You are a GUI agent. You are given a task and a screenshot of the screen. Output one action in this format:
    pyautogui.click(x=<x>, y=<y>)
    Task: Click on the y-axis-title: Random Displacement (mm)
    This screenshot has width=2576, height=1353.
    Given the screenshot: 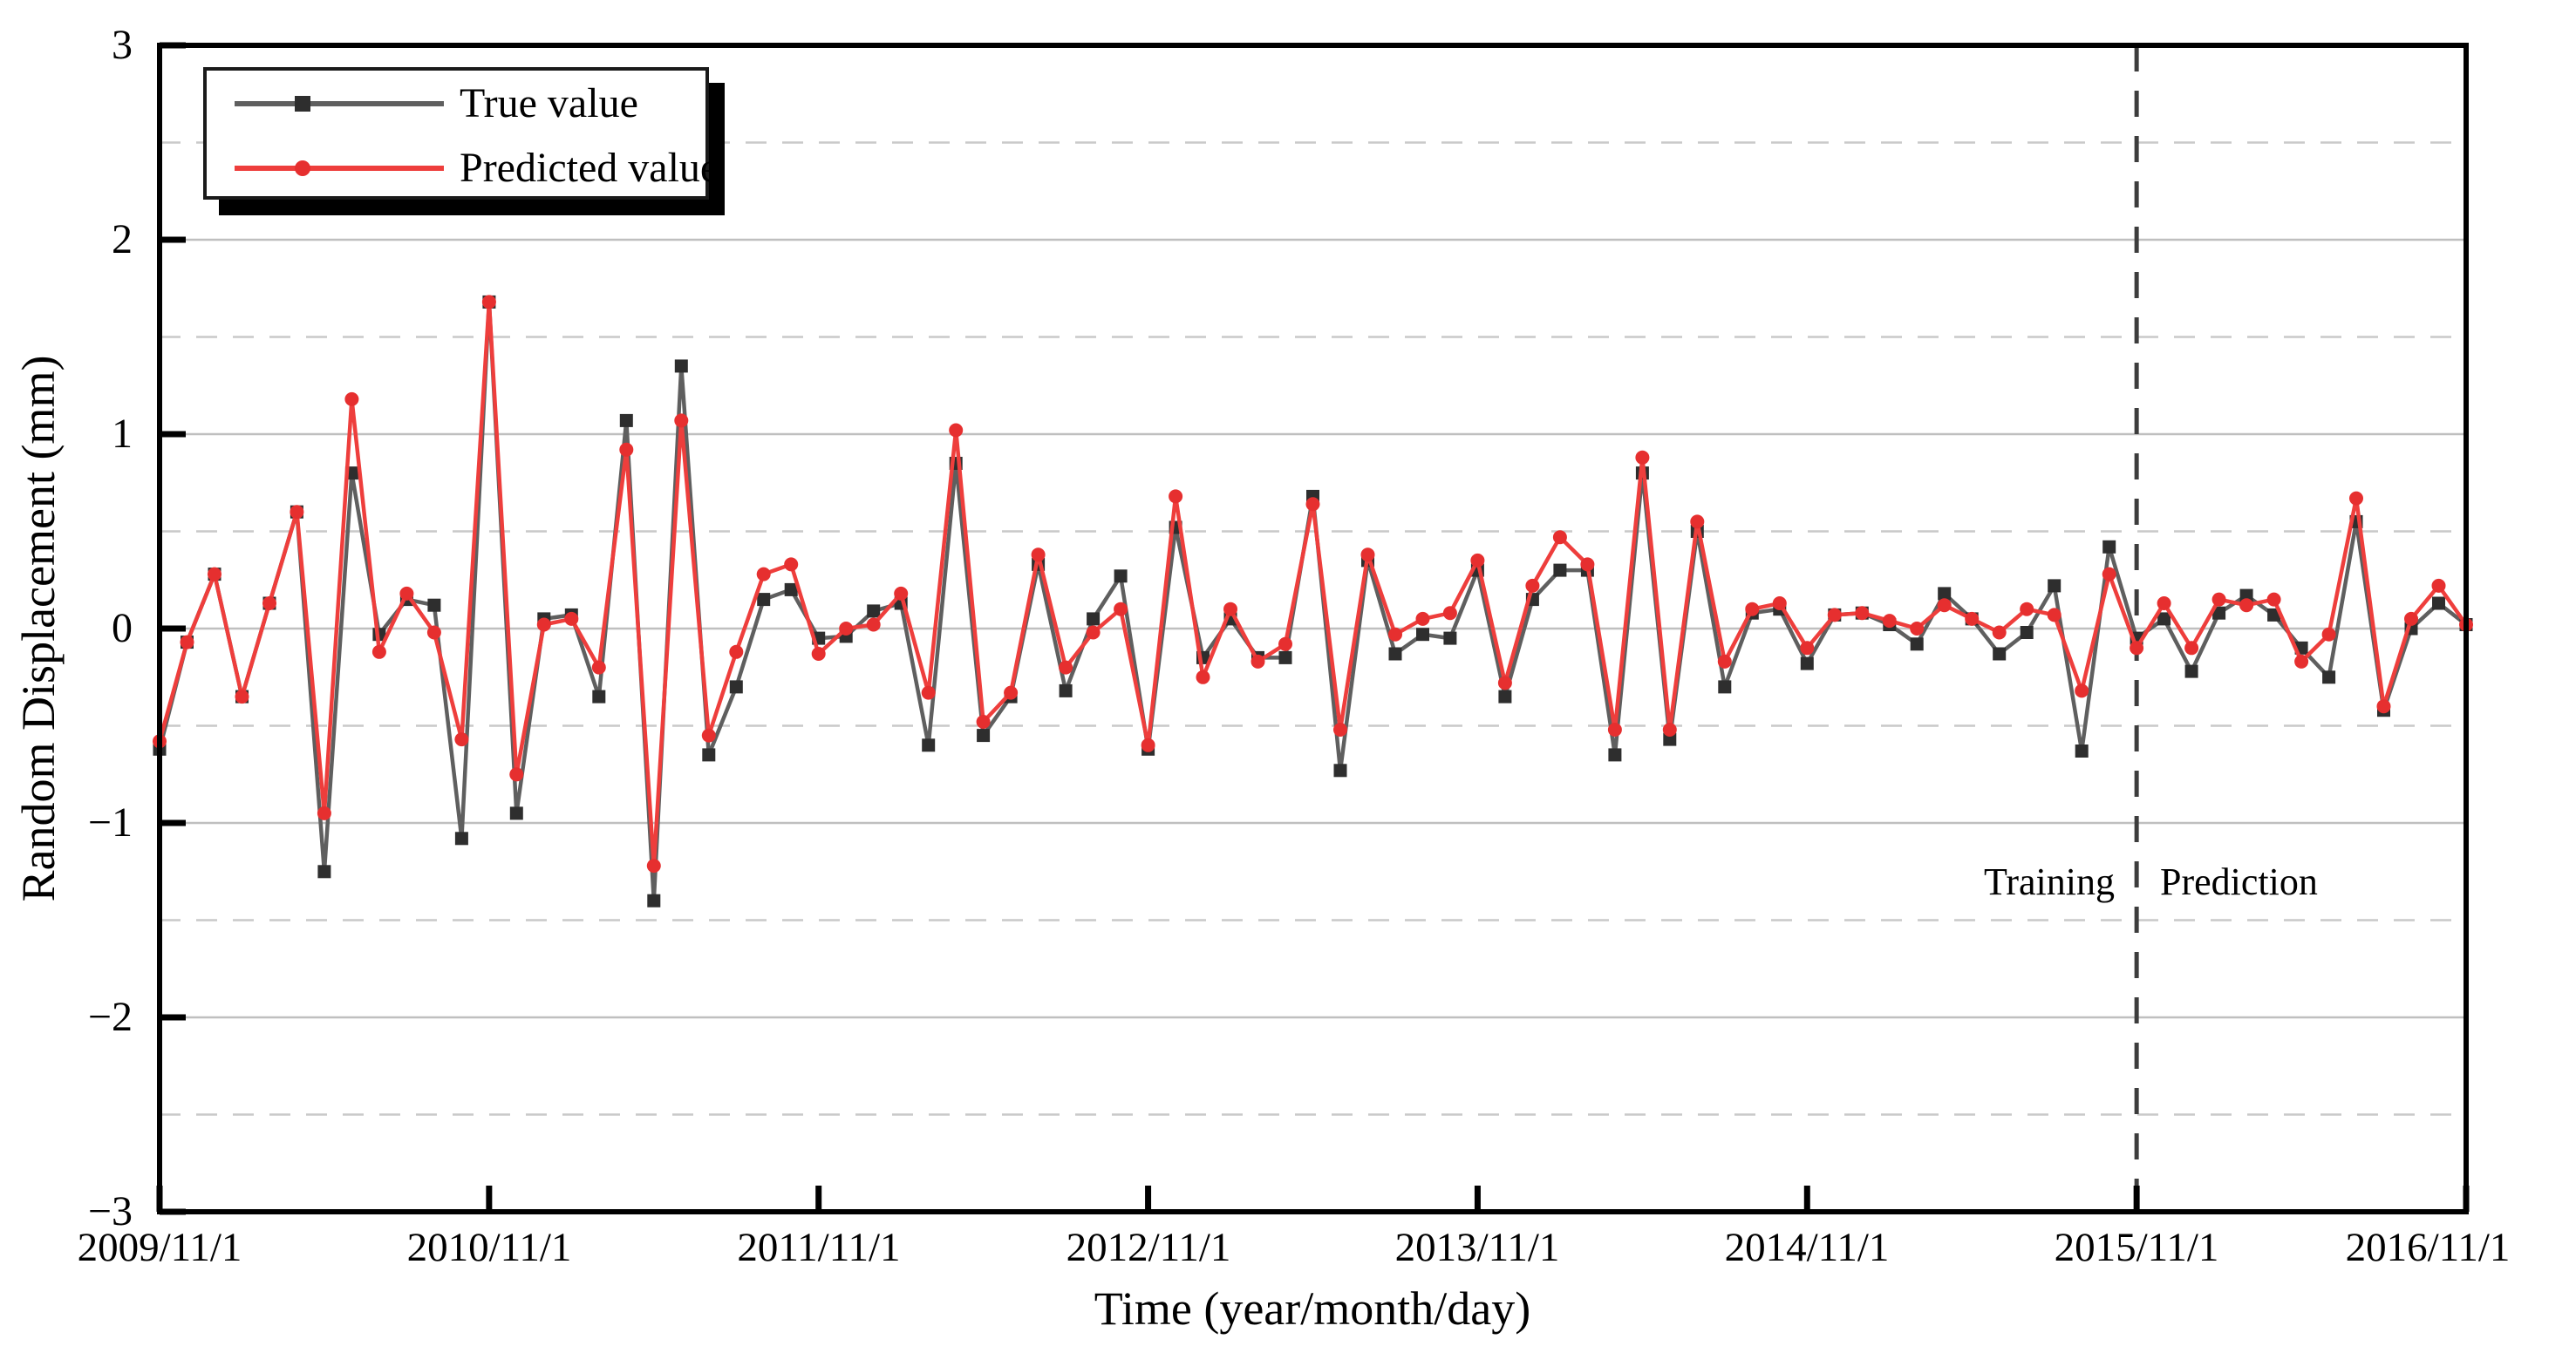 What is the action you would take?
    pyautogui.click(x=38, y=628)
    